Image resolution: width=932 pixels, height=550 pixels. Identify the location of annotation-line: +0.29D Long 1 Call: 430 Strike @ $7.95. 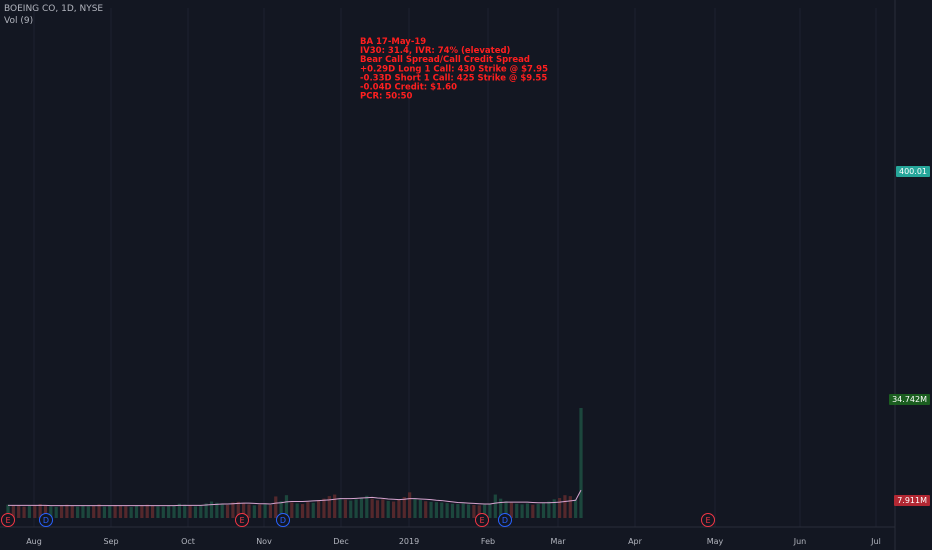
(454, 69).